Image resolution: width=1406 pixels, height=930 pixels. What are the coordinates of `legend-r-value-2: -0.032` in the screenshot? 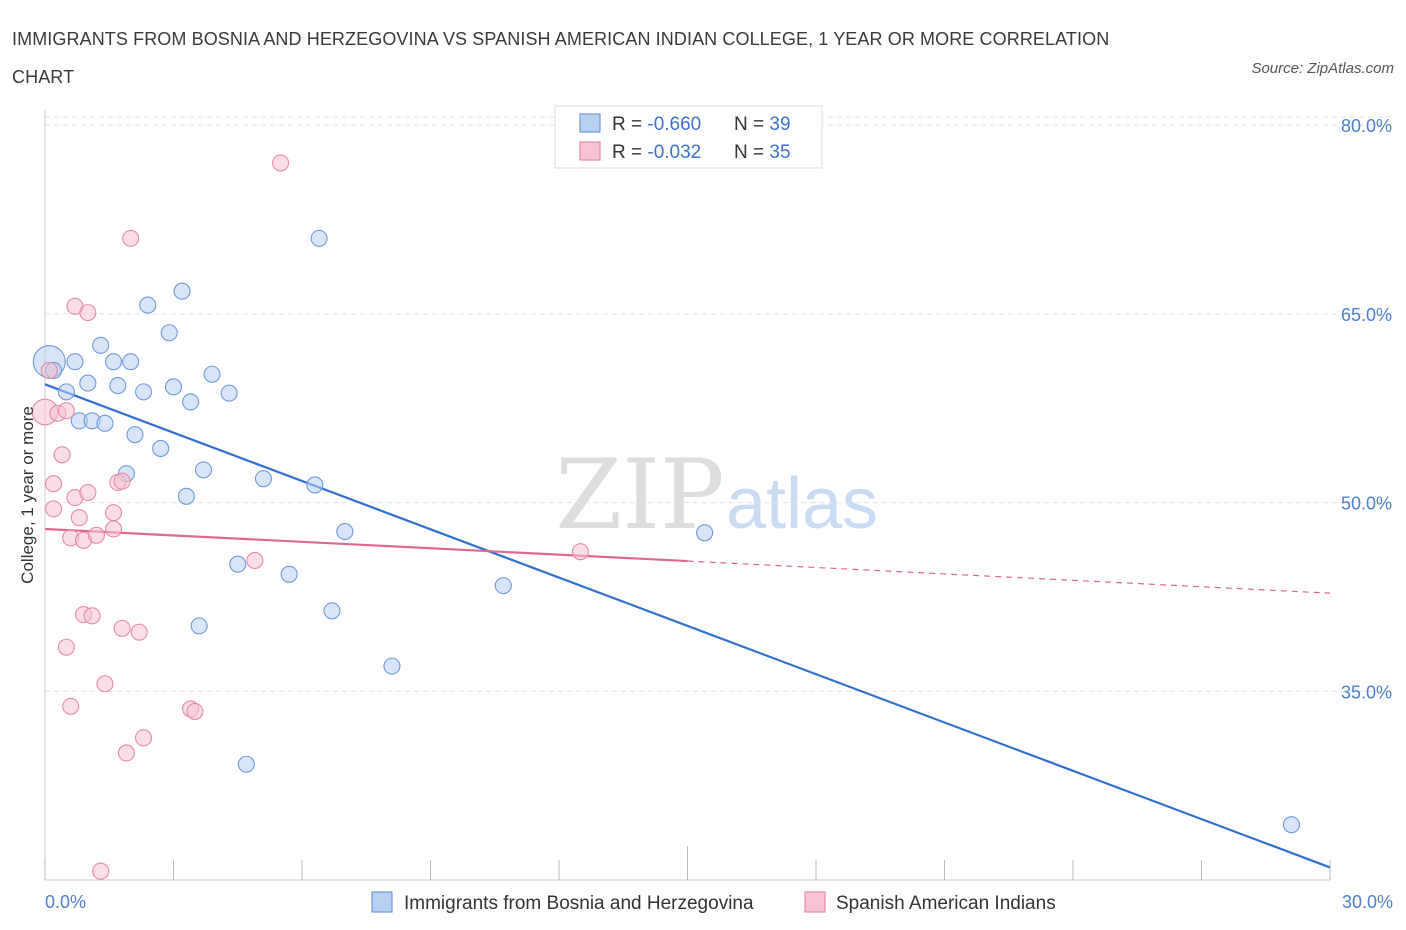 It's located at (674, 152).